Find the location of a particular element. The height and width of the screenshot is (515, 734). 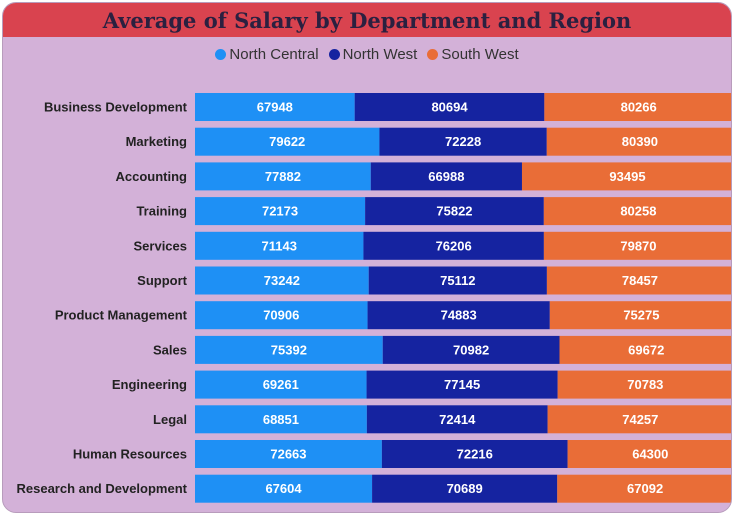

data-label-training-south-west: 80258 is located at coordinates (638, 211).